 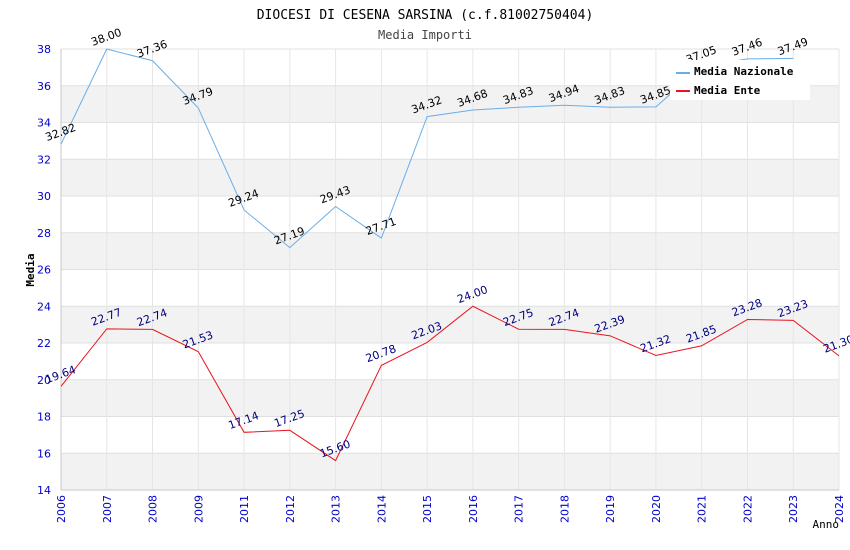 What do you see at coordinates (44, 490) in the screenshot?
I see `y-tick-label: 14` at bounding box center [44, 490].